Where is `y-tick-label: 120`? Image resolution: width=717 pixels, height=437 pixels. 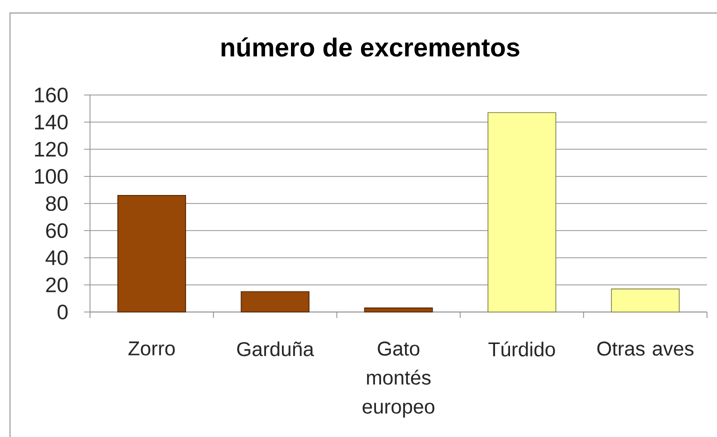
y-tick-label: 120 is located at coordinates (51, 149).